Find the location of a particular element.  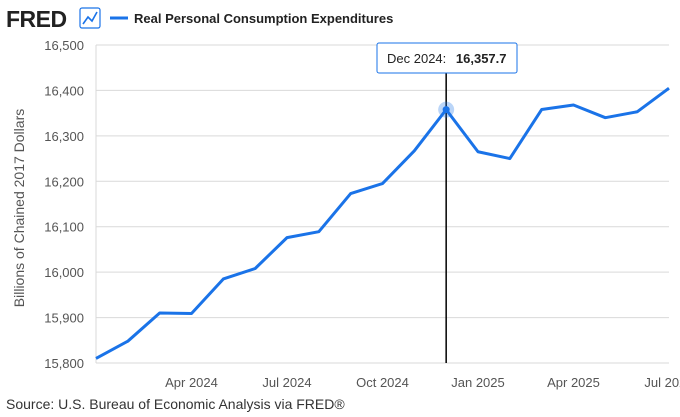

x-tick-label: Jan 2025 is located at coordinates (478, 382).